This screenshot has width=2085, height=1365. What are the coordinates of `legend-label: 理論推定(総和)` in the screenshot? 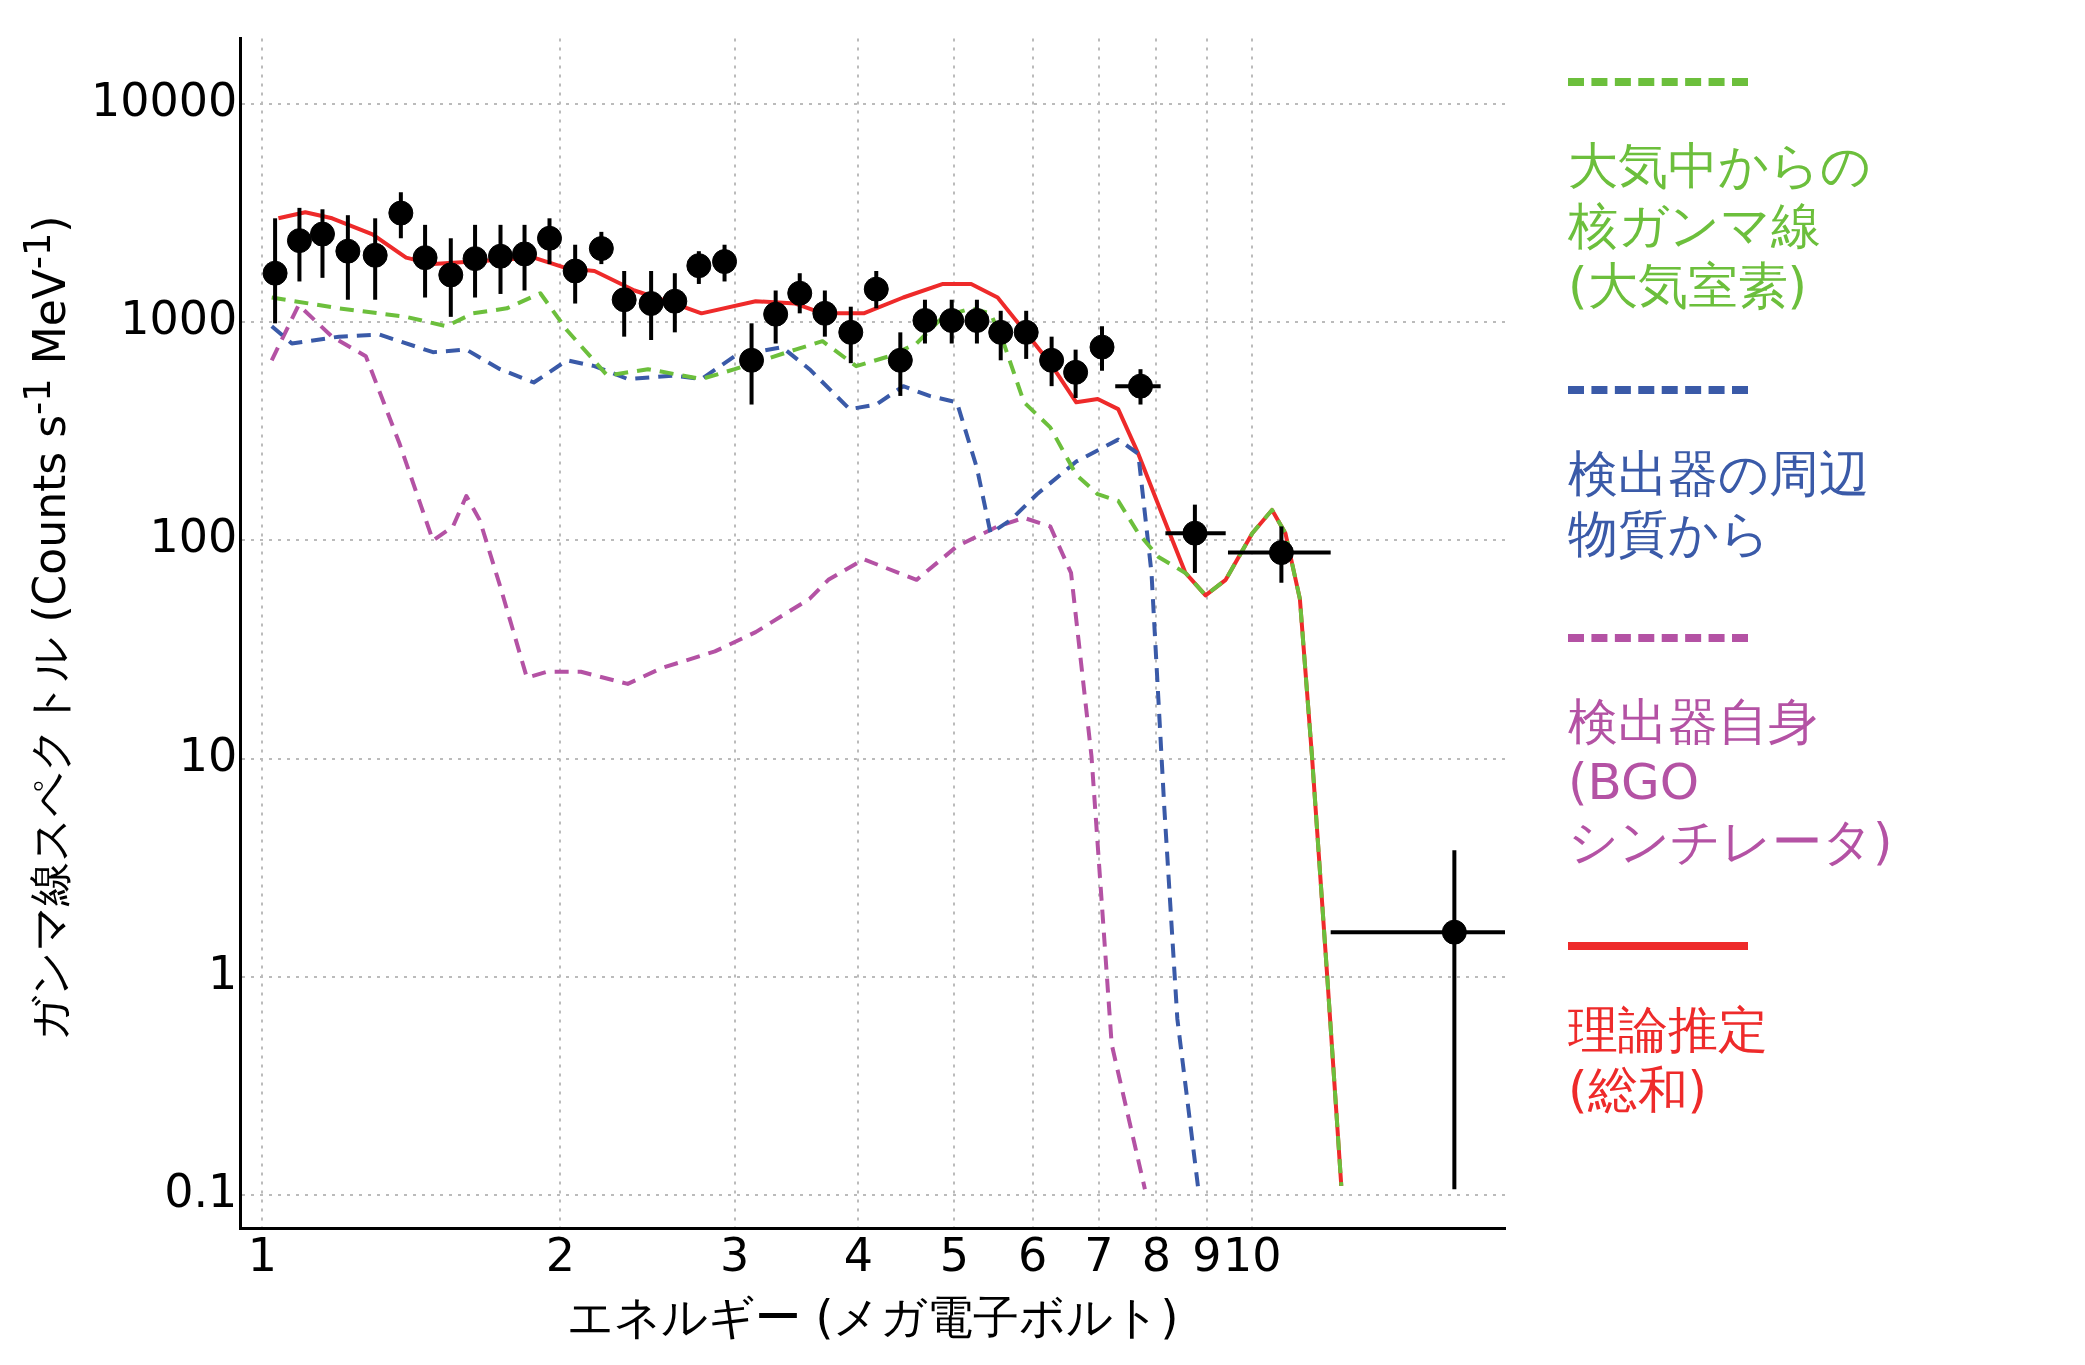 It's located at (1668, 1060).